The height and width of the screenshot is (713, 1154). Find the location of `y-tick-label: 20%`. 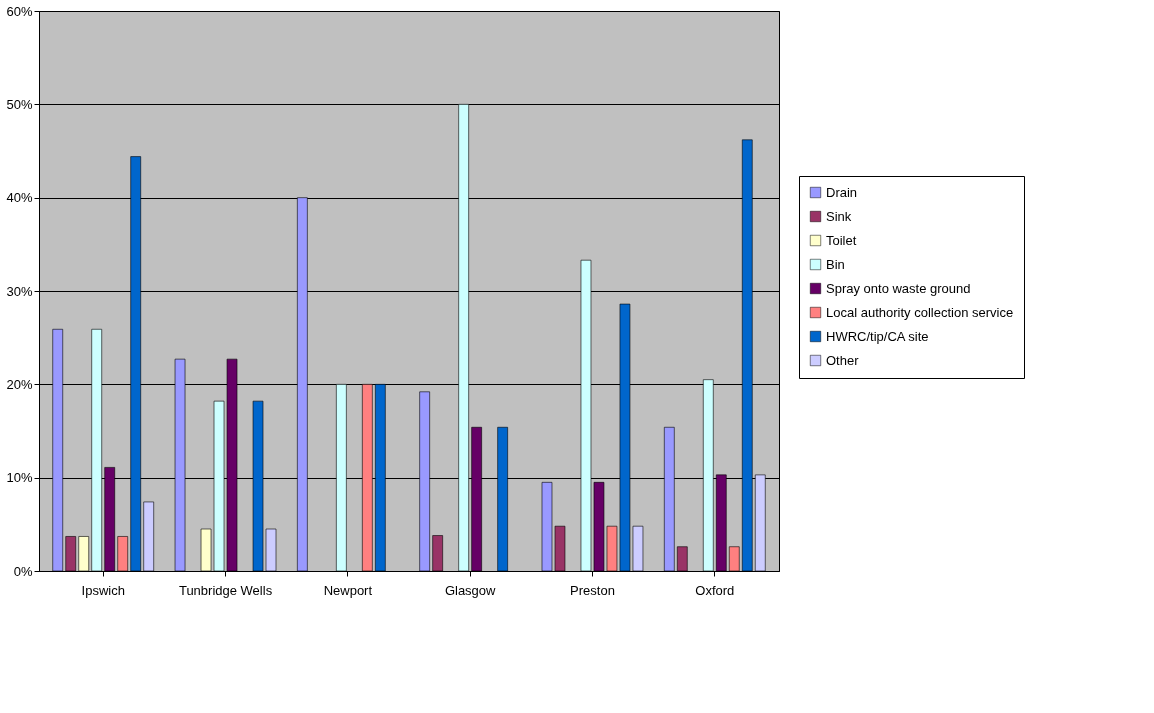

y-tick-label: 20% is located at coordinates (19, 384).